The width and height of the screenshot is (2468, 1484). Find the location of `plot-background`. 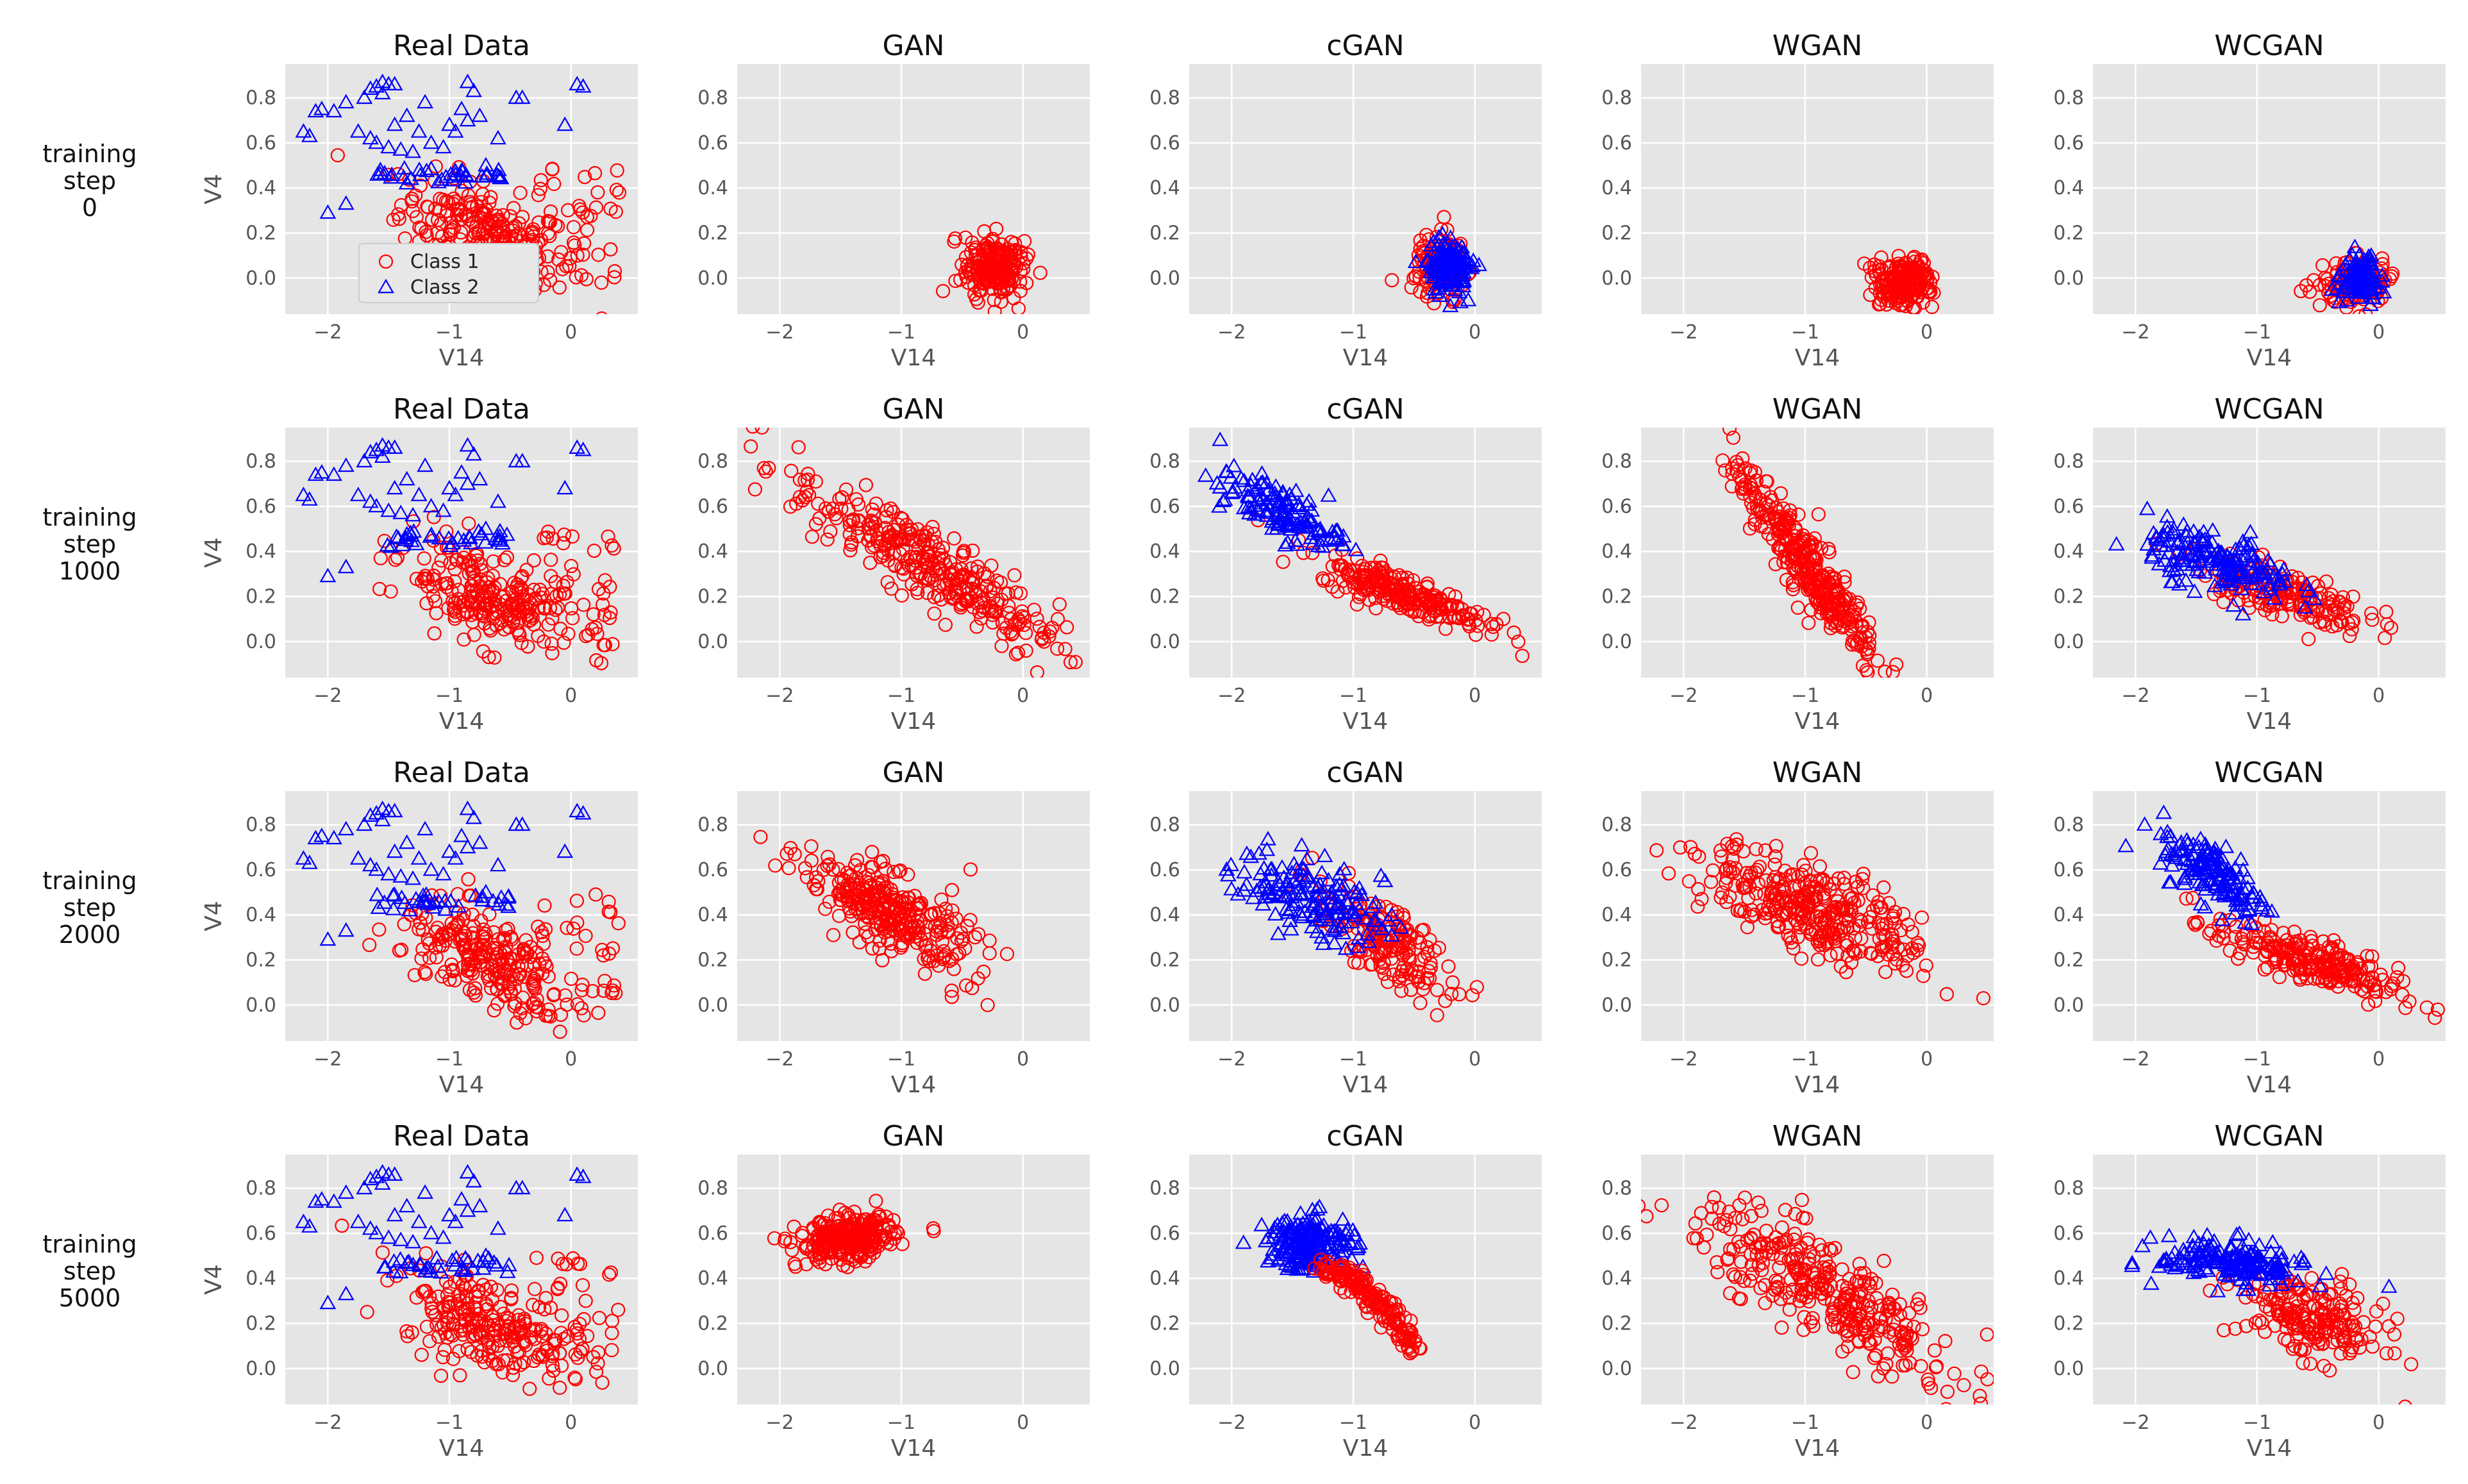

plot-background is located at coordinates (1818, 189).